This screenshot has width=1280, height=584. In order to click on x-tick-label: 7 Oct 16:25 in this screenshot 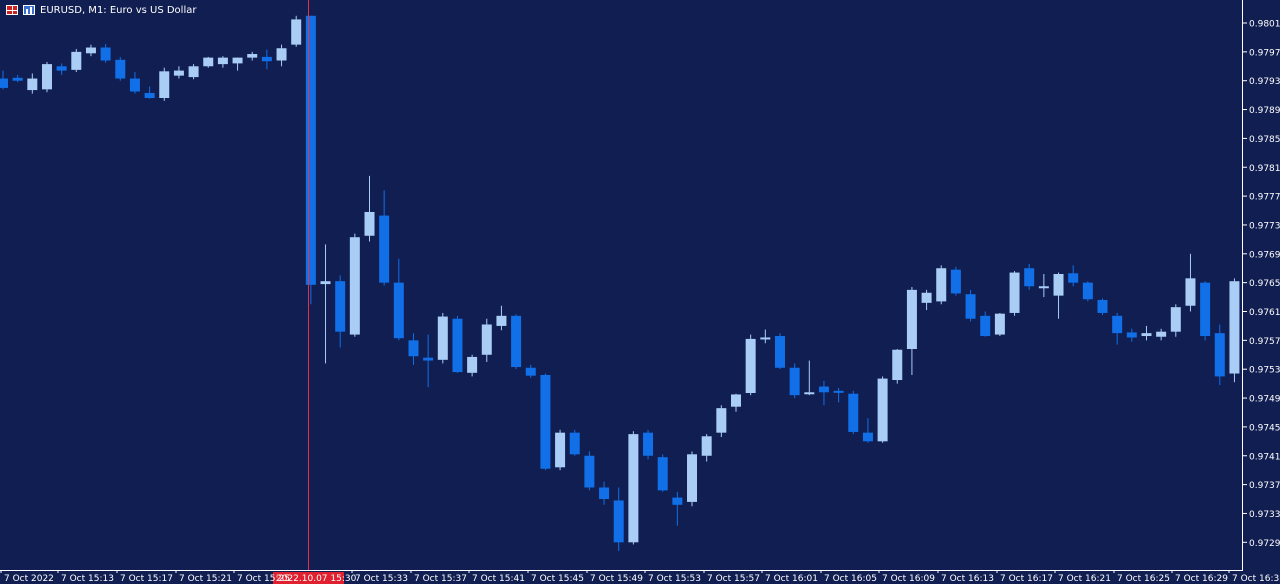, I will do `click(1143, 579)`.